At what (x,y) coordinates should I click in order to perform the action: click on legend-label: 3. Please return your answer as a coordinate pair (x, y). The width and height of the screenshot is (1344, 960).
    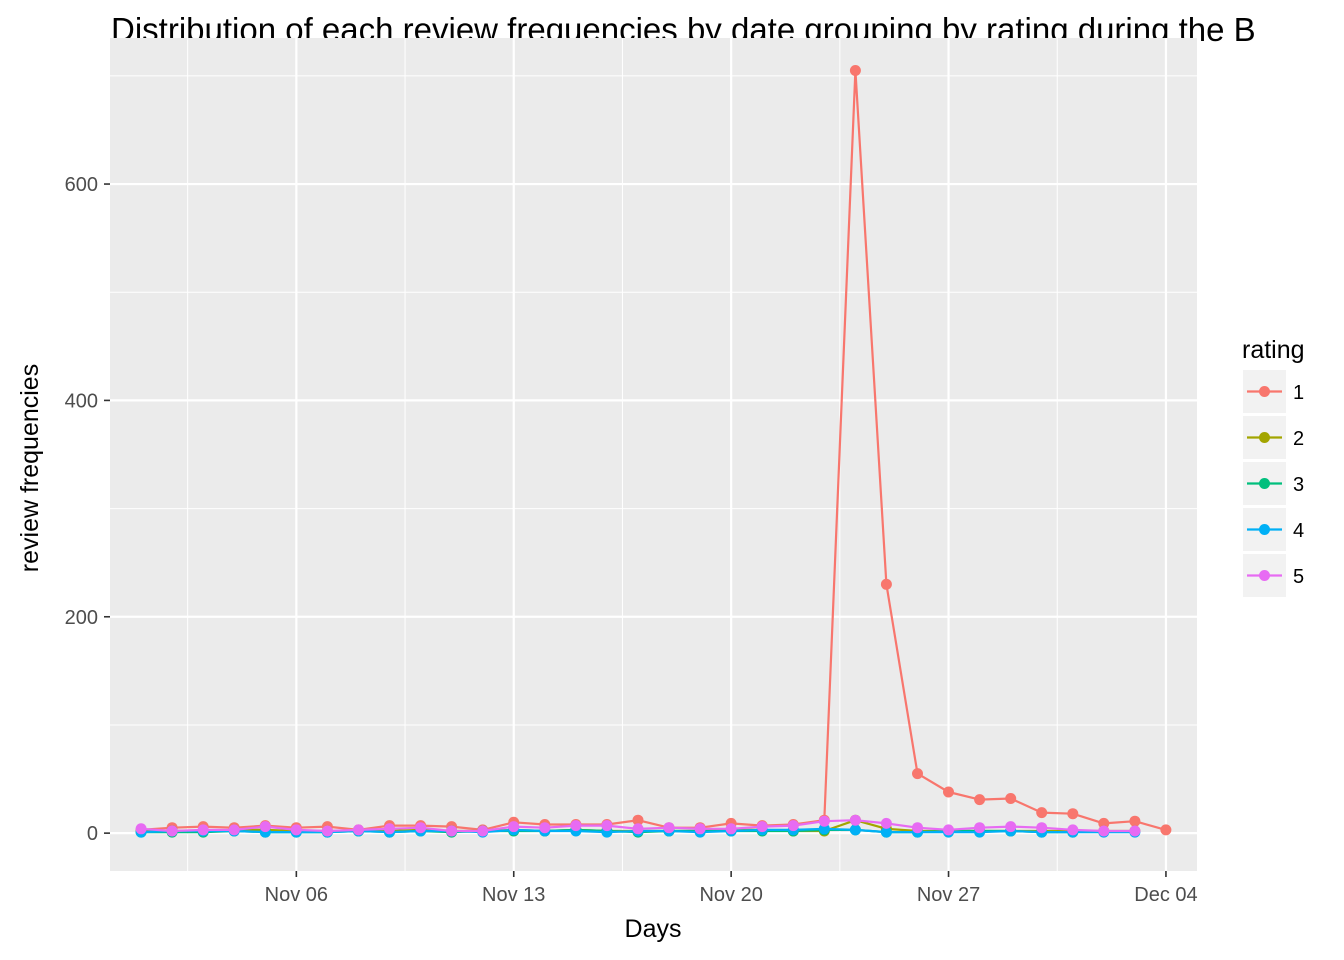
    Looking at the image, I should click on (1298, 485).